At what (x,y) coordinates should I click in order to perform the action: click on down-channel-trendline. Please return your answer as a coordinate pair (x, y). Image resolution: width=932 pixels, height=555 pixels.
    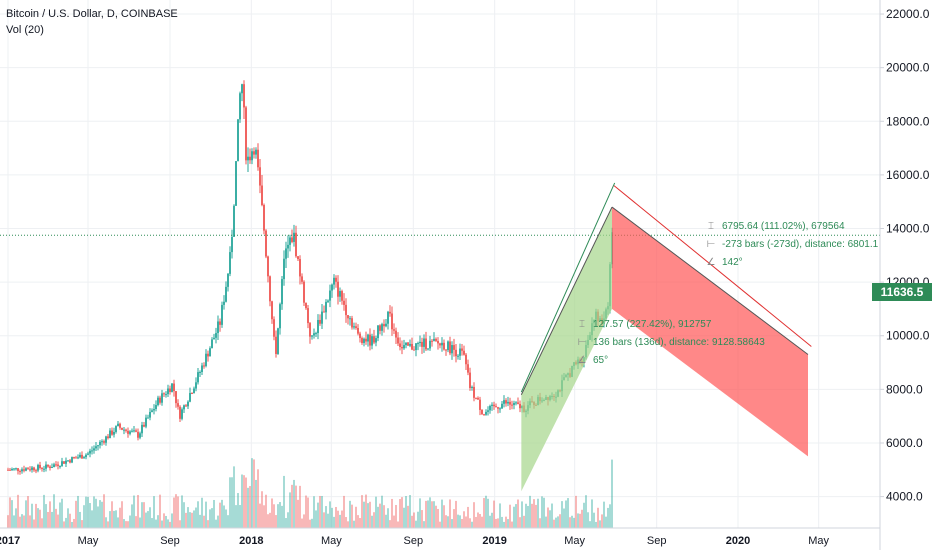
    Looking at the image, I should click on (712, 266).